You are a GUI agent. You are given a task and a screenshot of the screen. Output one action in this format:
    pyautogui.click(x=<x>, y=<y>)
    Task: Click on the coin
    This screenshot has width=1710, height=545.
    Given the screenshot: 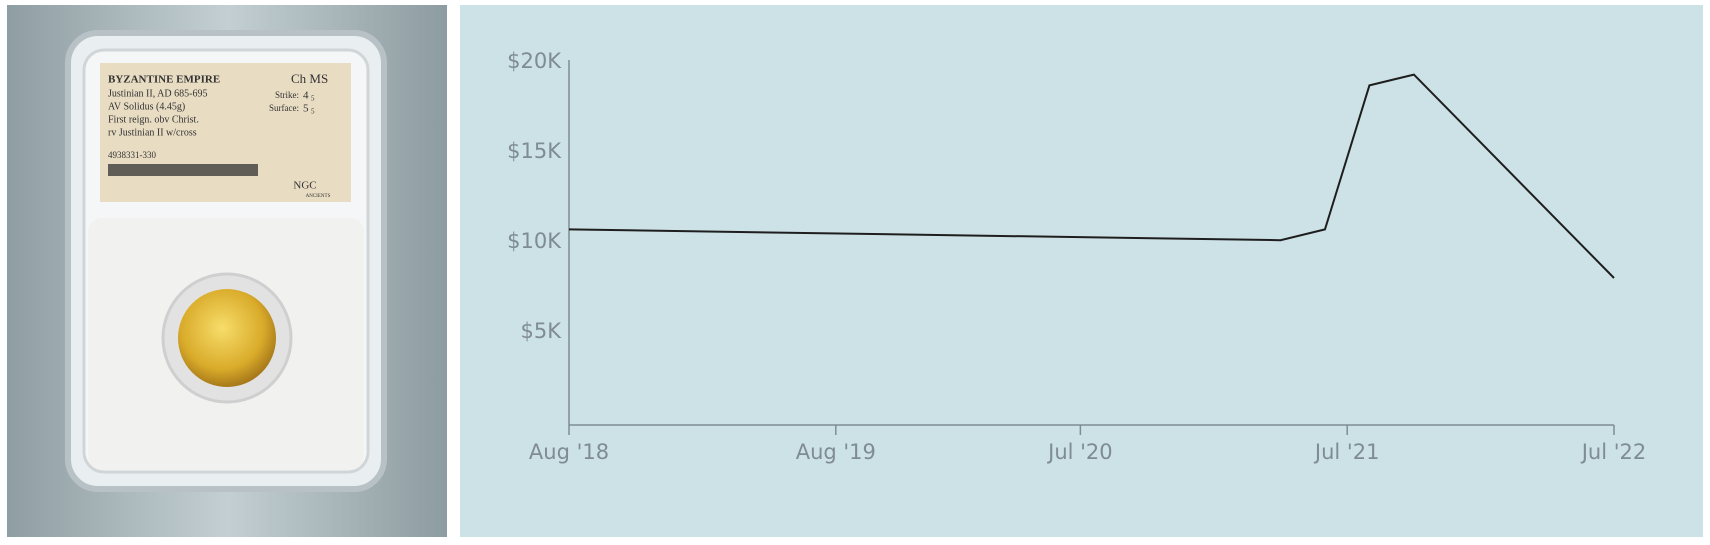 What is the action you would take?
    pyautogui.click(x=227, y=338)
    